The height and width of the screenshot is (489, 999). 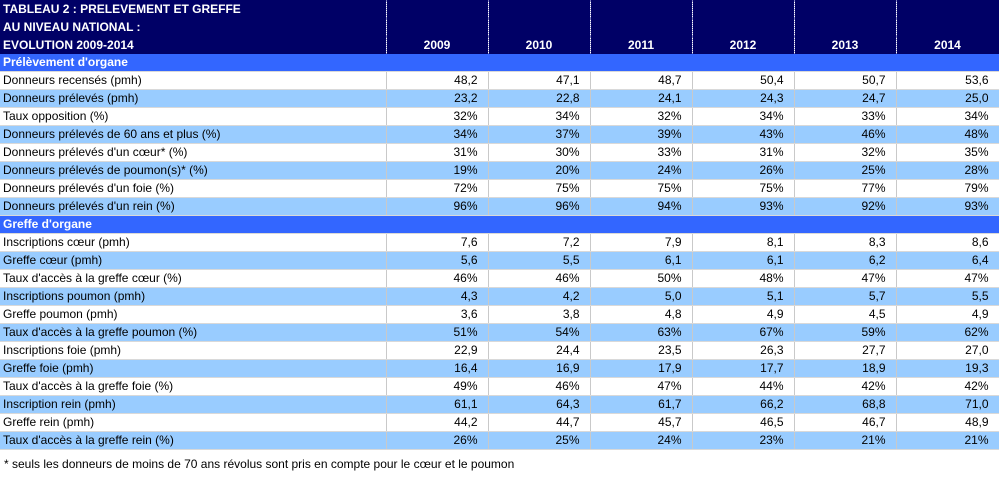 What do you see at coordinates (641, 134) in the screenshot?
I see `table-cell: 39%` at bounding box center [641, 134].